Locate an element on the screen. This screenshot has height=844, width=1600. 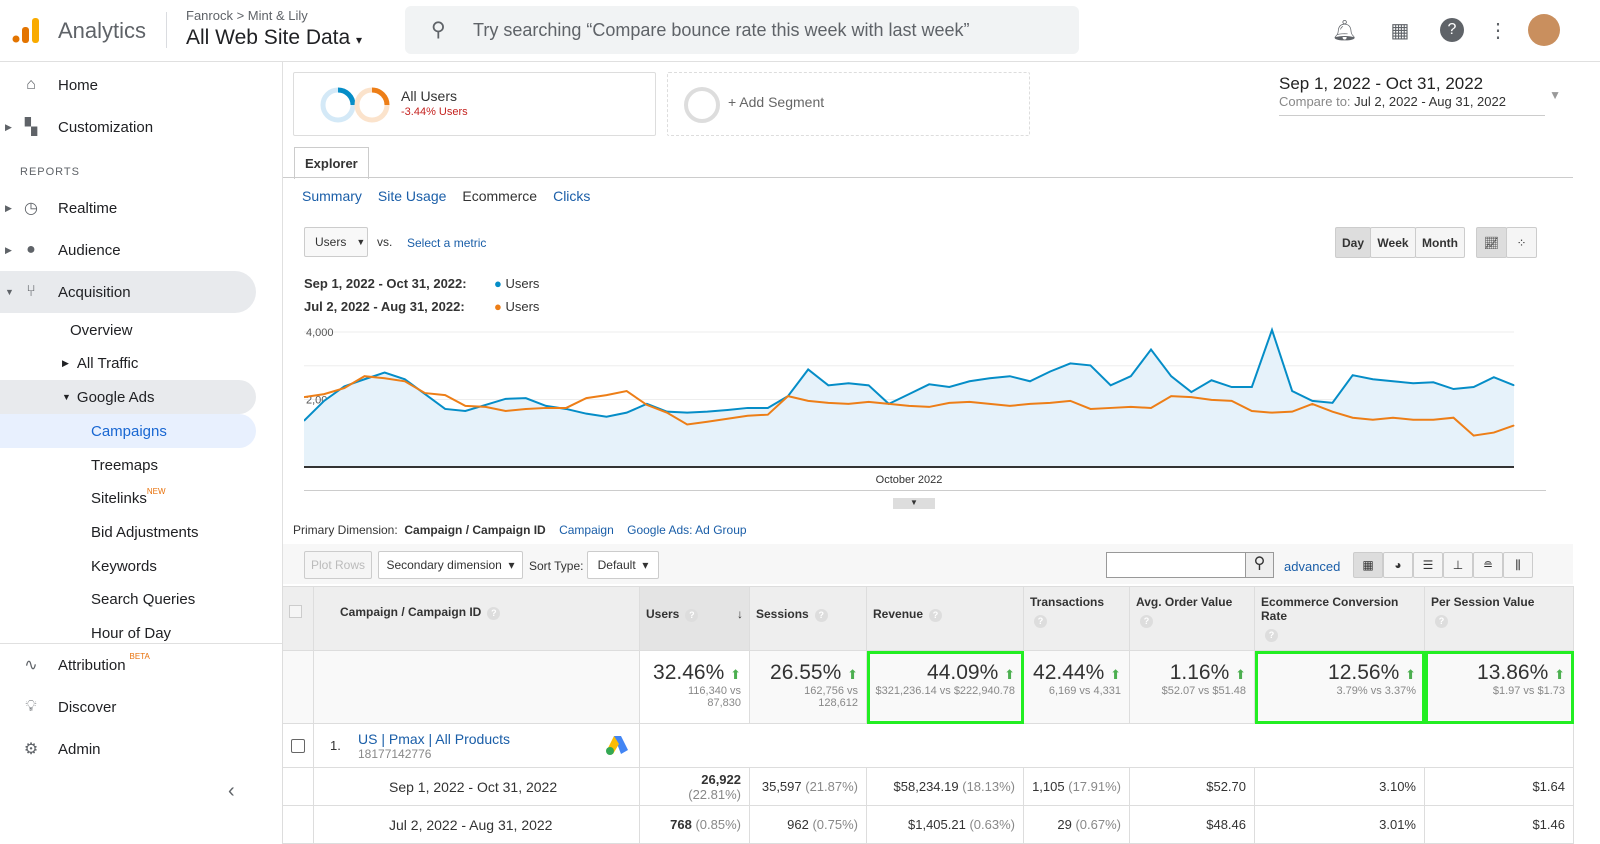
more-vert-icon: ⋮ is located at coordinates (1498, 31).